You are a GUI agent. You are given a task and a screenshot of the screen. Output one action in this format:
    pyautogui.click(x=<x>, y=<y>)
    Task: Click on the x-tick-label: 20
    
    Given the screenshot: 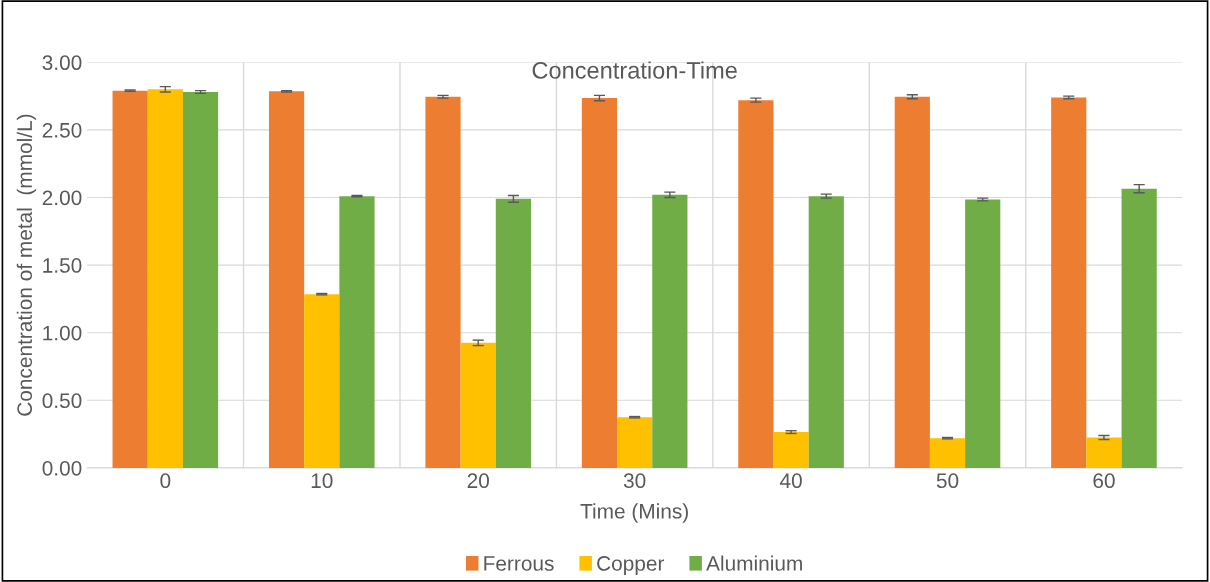 What is the action you would take?
    pyautogui.click(x=478, y=481)
    